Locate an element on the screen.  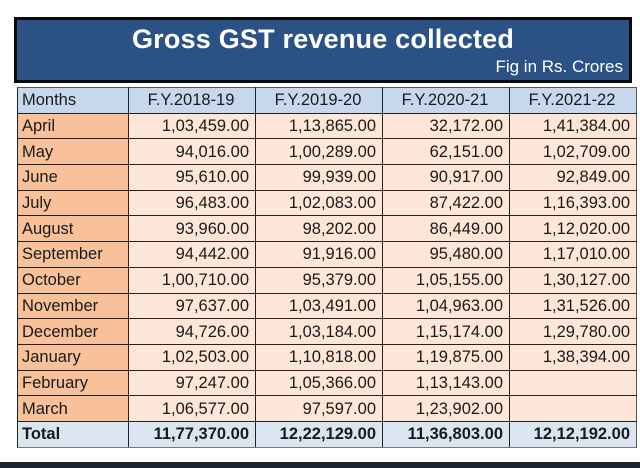
month-cell: July is located at coordinates (73, 203).